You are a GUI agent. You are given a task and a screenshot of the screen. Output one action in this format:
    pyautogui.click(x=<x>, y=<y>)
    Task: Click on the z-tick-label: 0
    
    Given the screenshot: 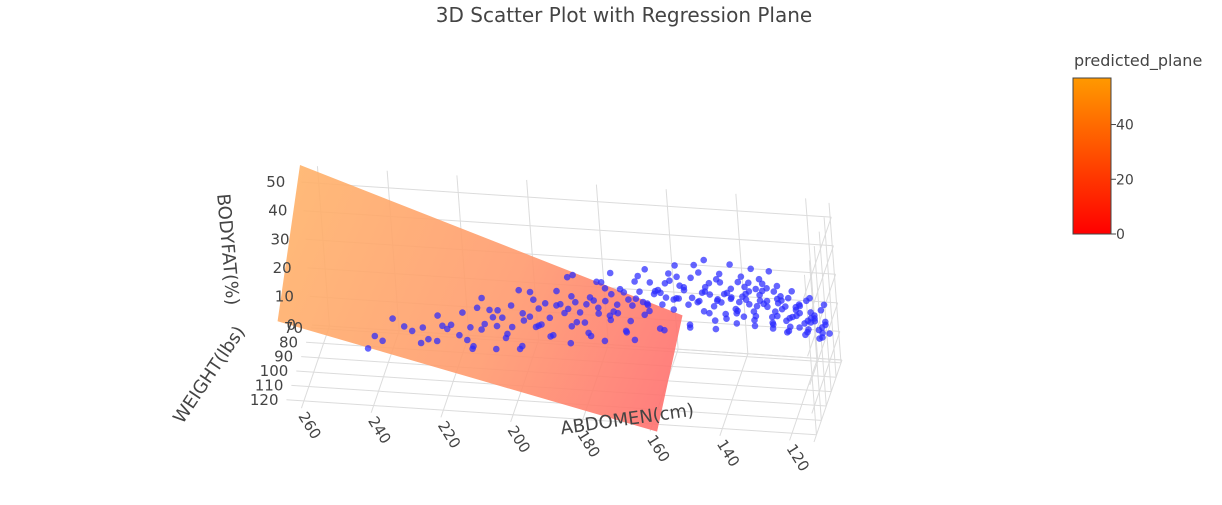 What is the action you would take?
    pyautogui.click(x=291, y=325)
    